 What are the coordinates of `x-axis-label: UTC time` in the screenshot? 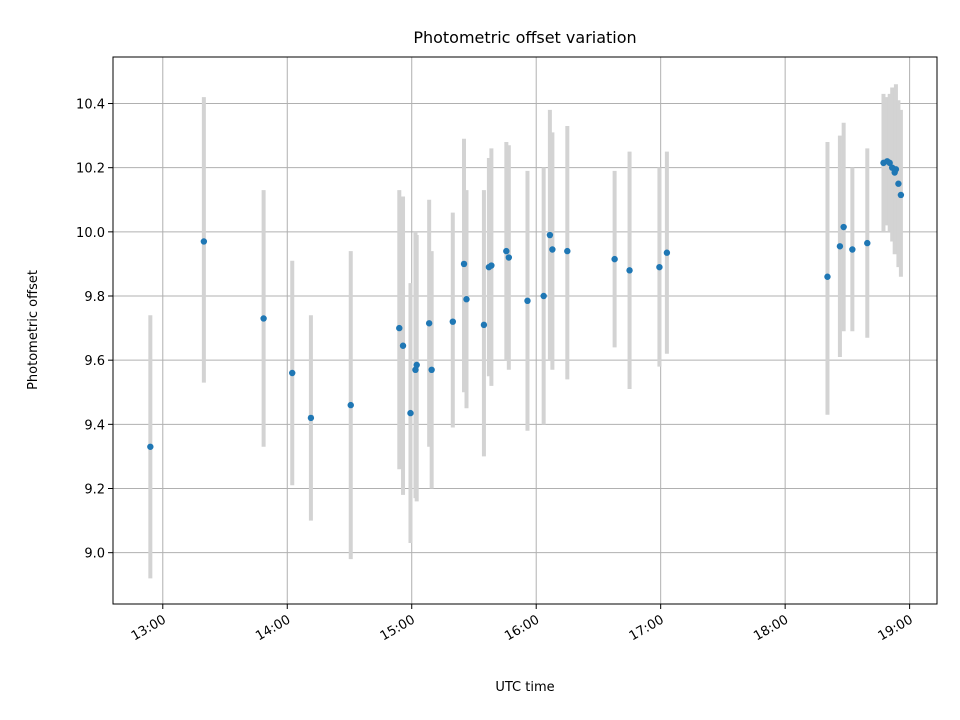 It's located at (524, 687).